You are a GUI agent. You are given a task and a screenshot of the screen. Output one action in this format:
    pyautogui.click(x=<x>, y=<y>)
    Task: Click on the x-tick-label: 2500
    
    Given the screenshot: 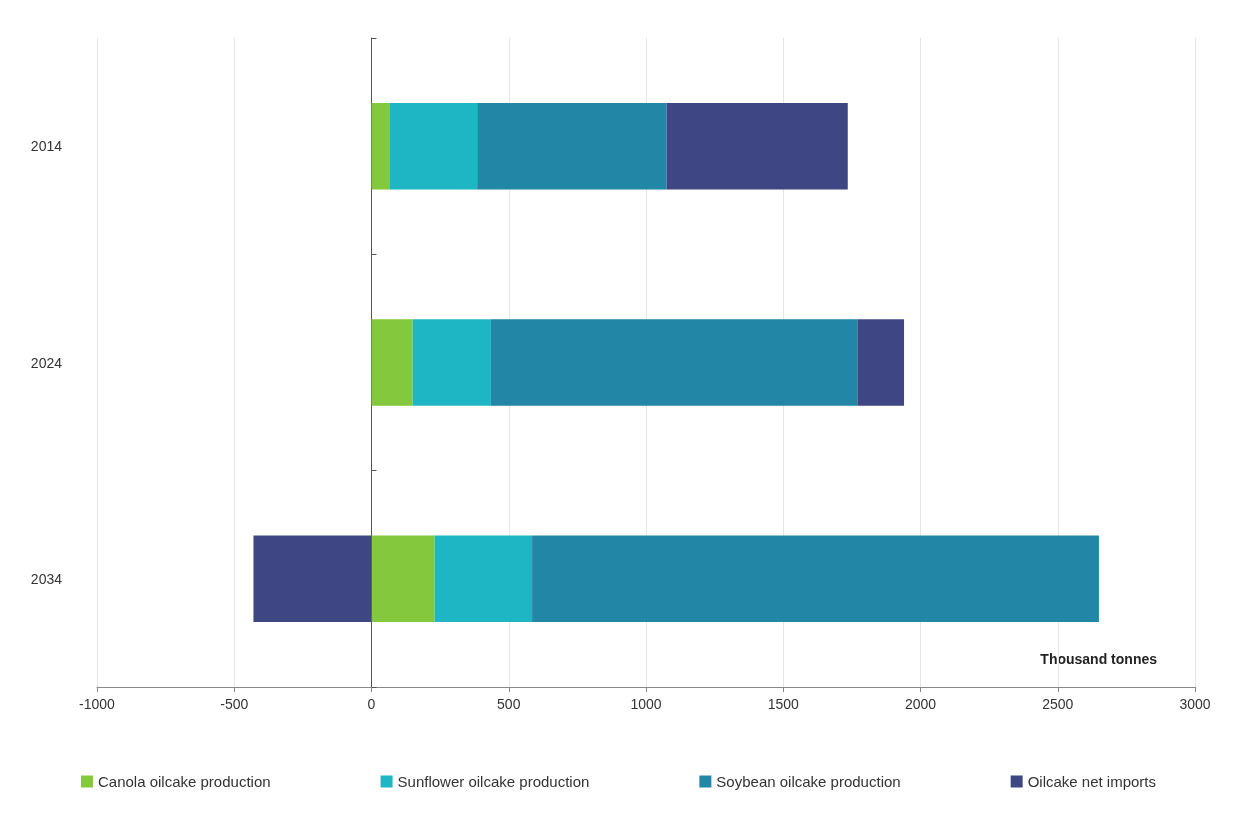 What is the action you would take?
    pyautogui.click(x=1058, y=704)
    